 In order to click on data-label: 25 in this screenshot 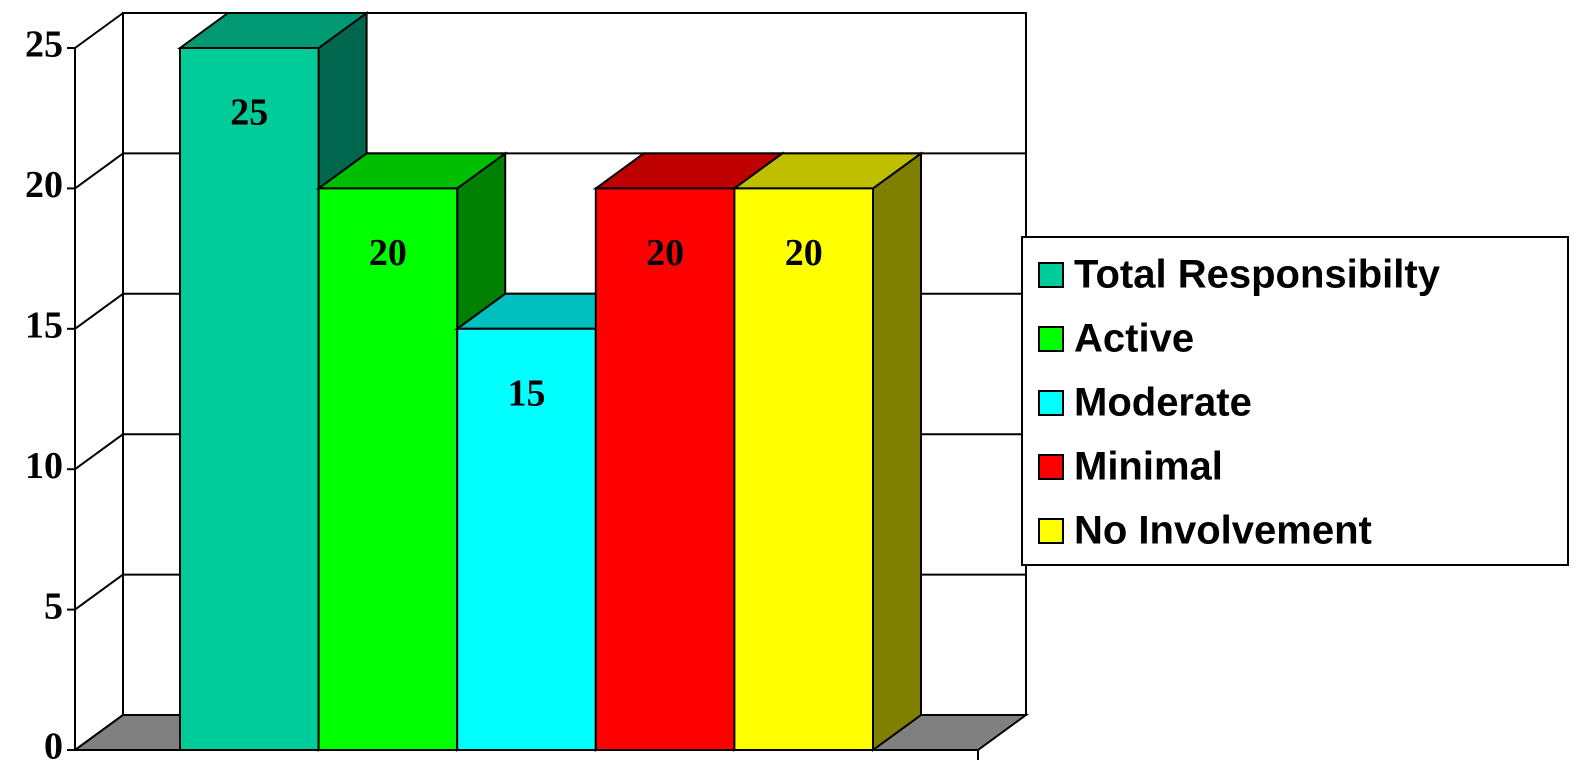, I will do `click(249, 113)`.